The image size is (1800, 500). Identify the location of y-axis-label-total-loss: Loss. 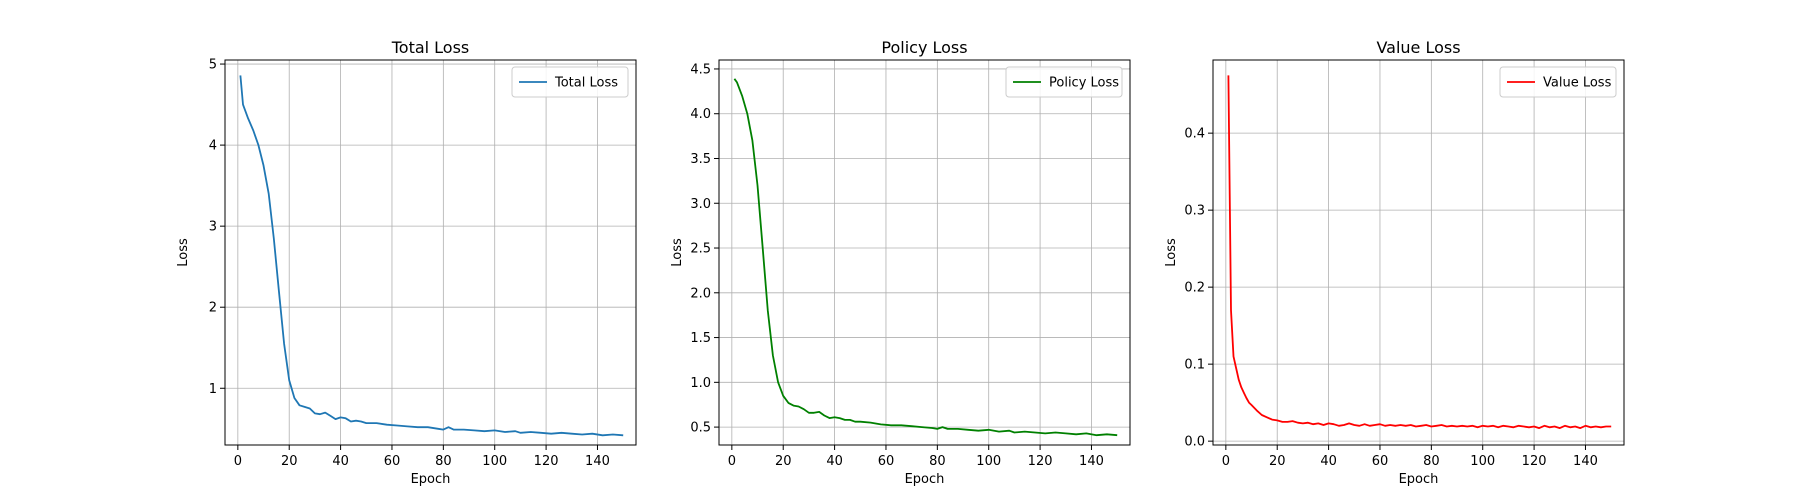
(183, 252).